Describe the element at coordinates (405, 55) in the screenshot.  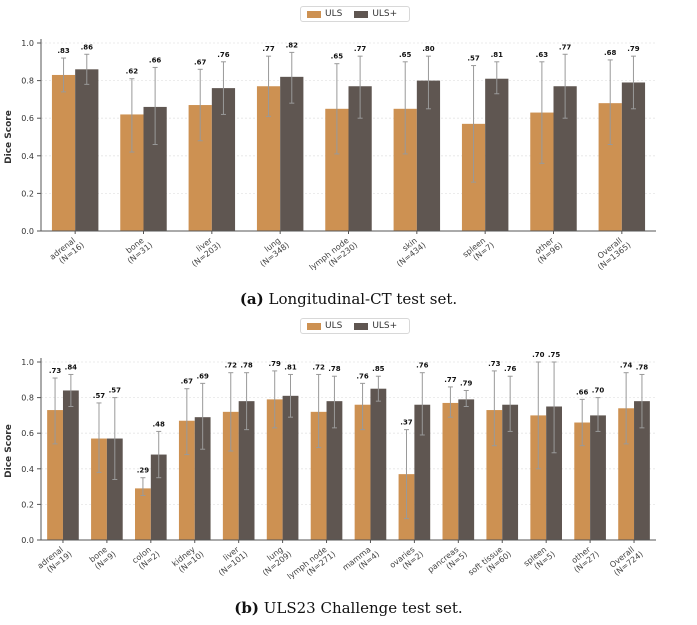
I see `data-label: .65` at that location.